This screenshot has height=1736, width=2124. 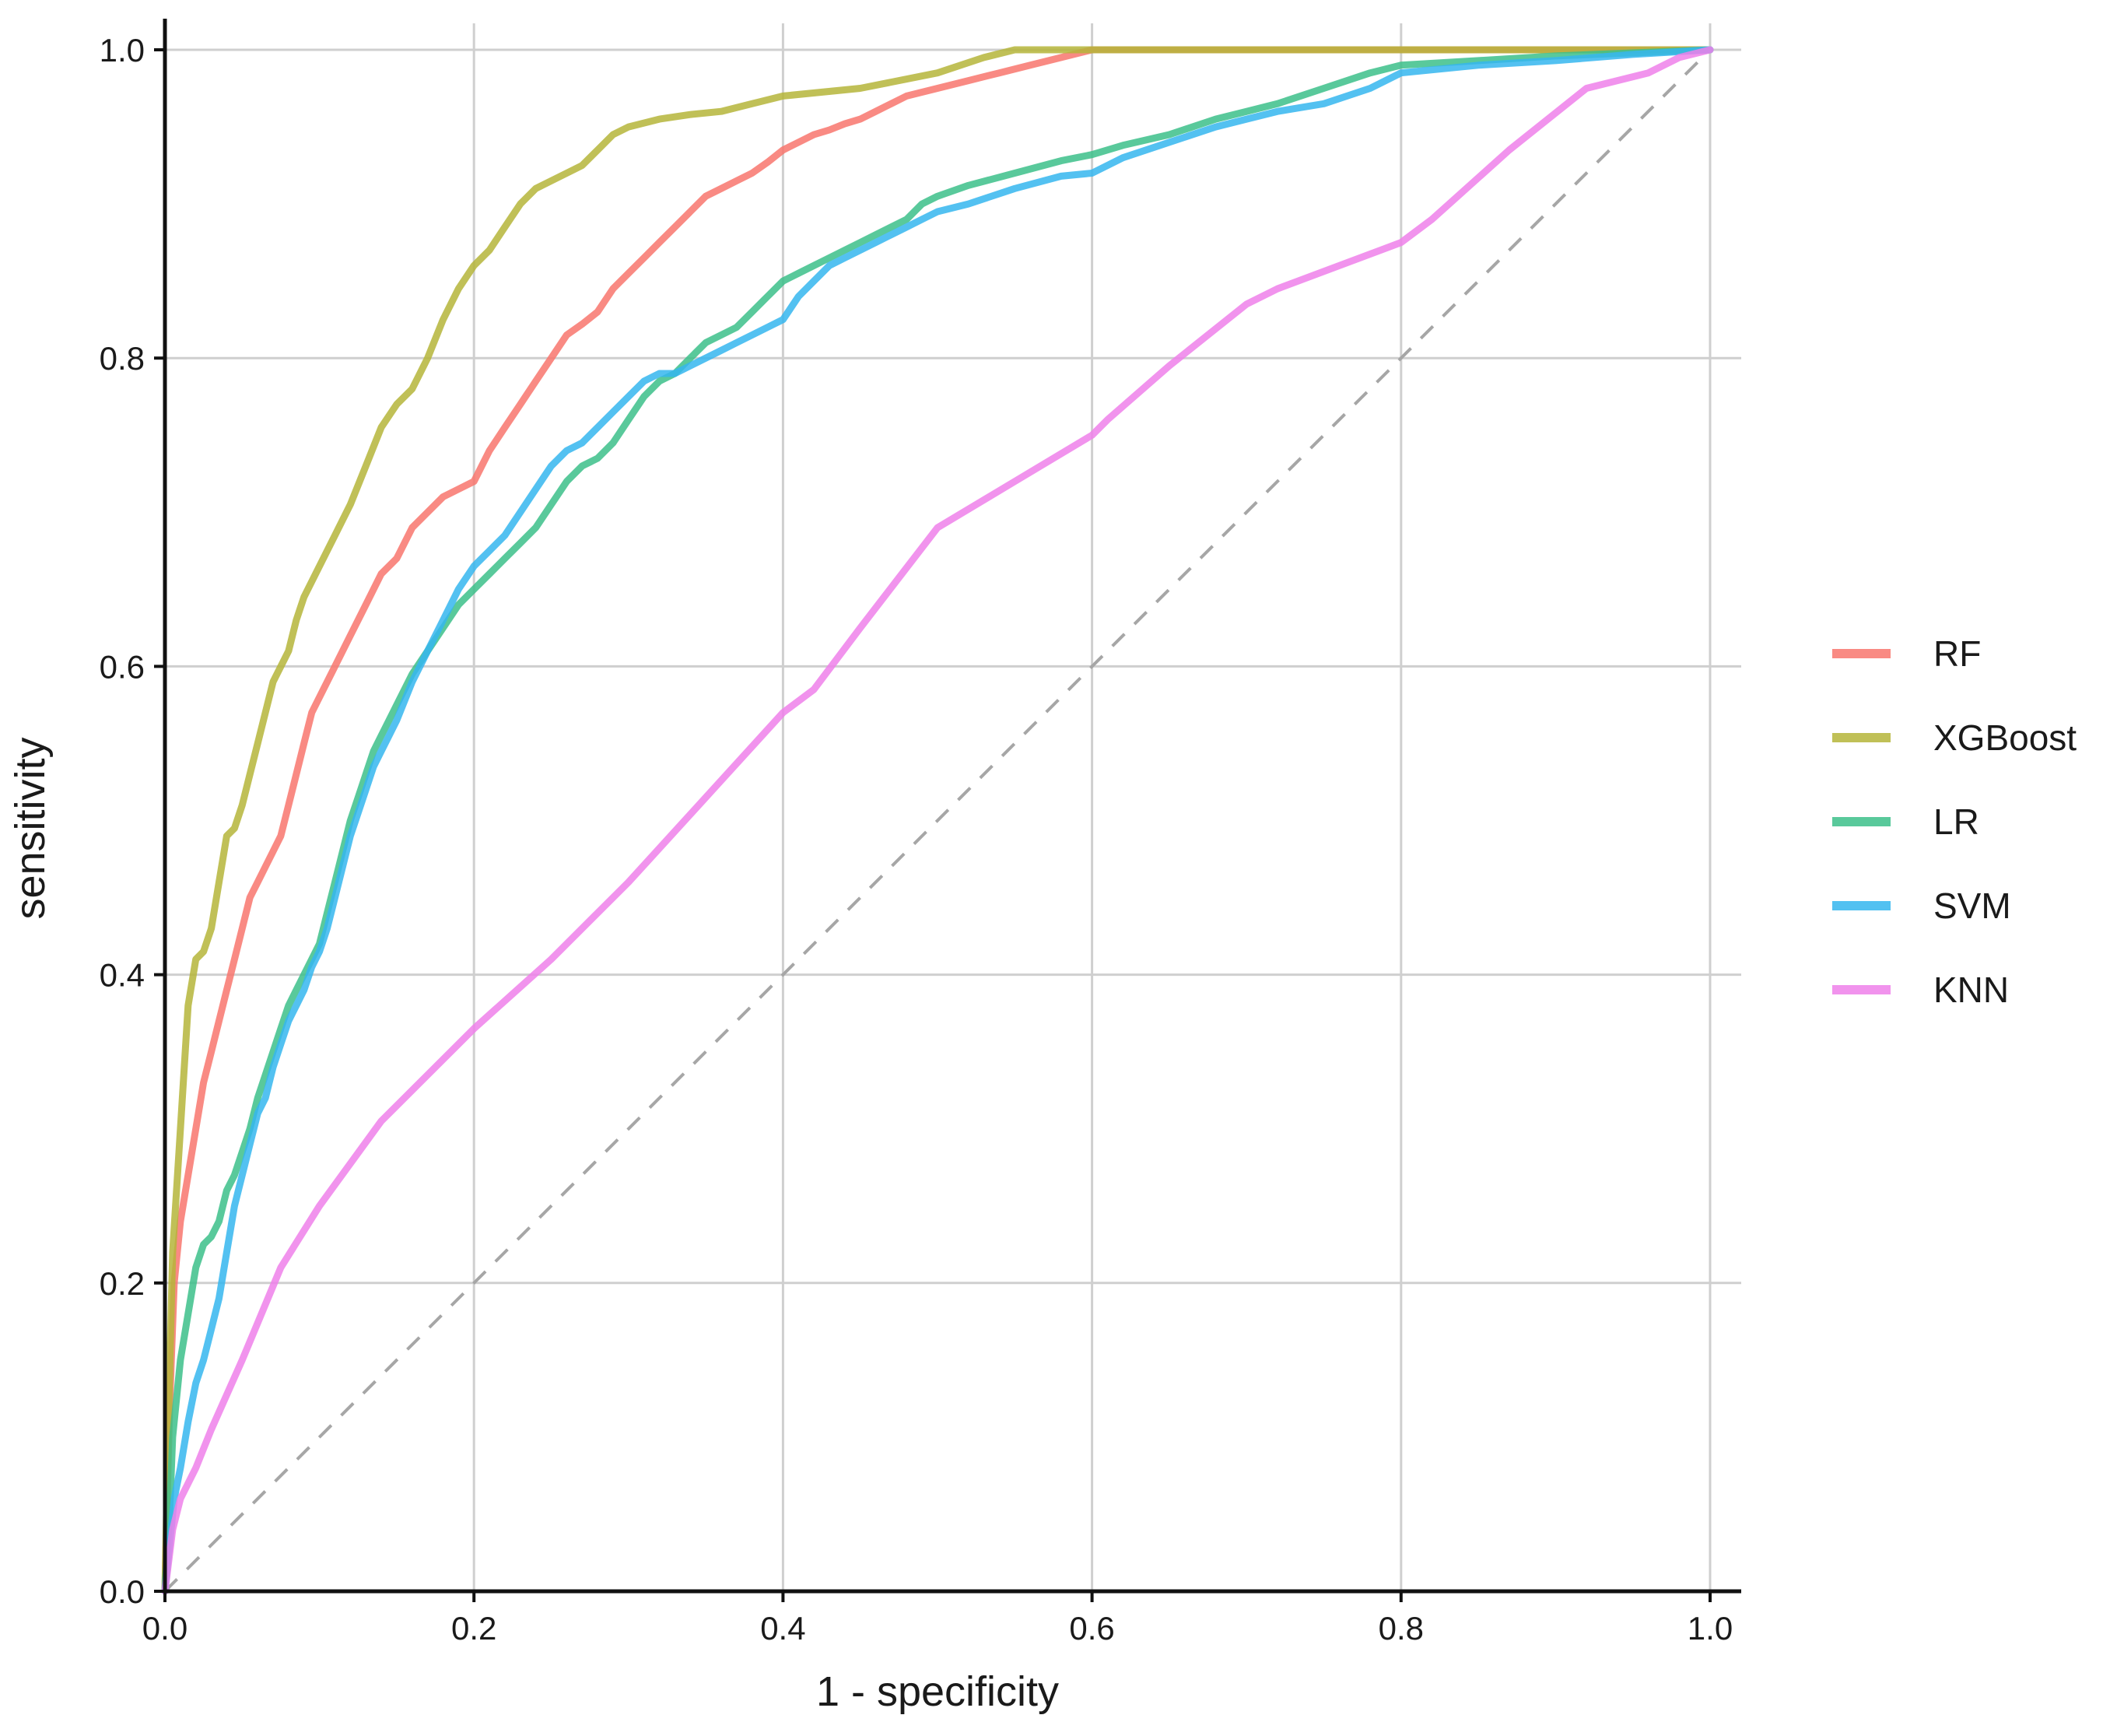 What do you see at coordinates (1091, 1628) in the screenshot?
I see `x-tick-label: 0.6` at bounding box center [1091, 1628].